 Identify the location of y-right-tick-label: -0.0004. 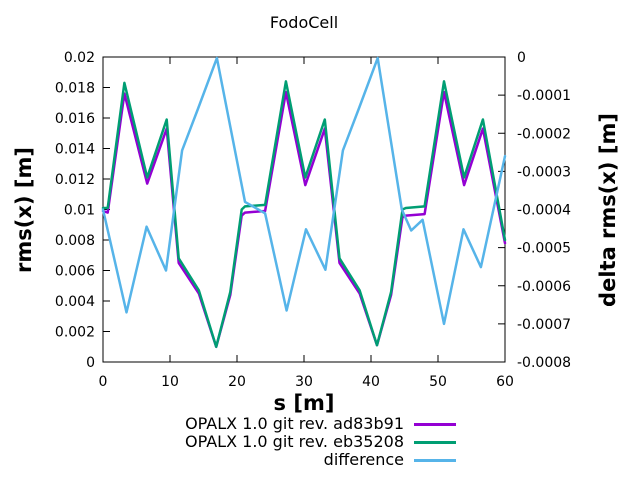
(544, 211).